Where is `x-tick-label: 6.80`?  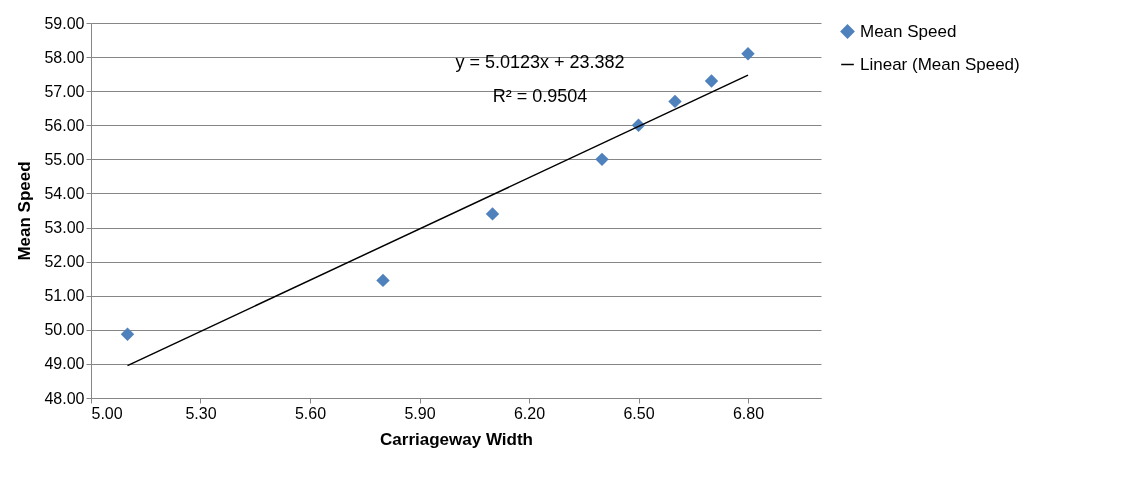
x-tick-label: 6.80 is located at coordinates (748, 413).